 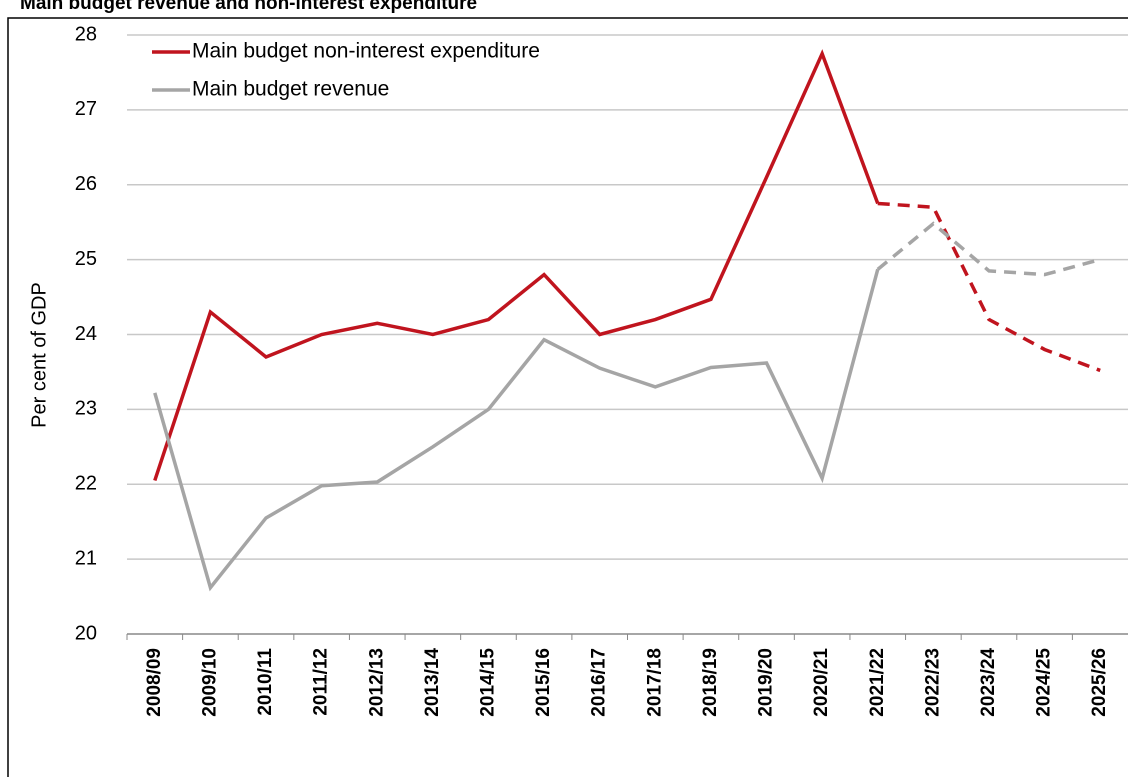 I want to click on x-tick-label: 2008/09, so click(x=154, y=682).